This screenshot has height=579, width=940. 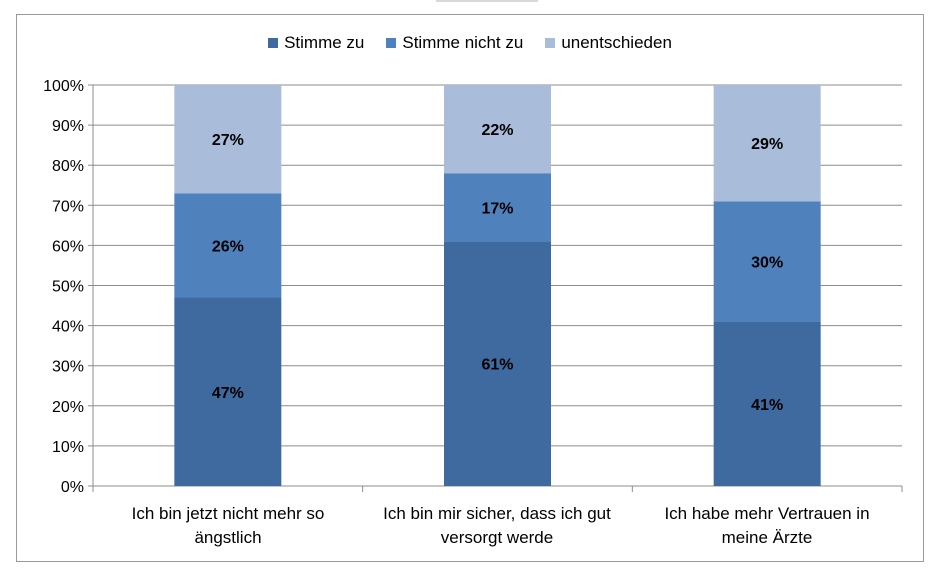 What do you see at coordinates (68, 206) in the screenshot?
I see `y-tick-label: 70%` at bounding box center [68, 206].